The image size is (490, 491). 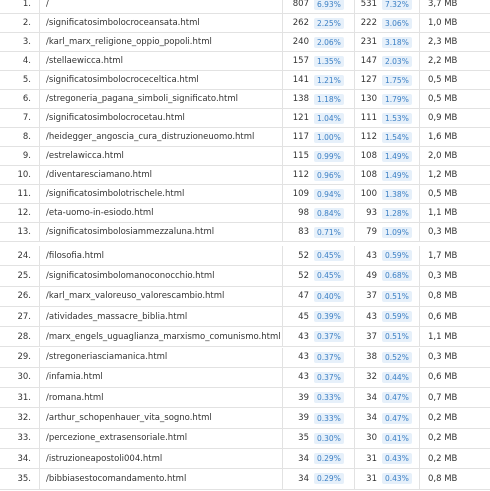 I want to click on unique-cell: 43 0.59%, so click(x=387, y=316).